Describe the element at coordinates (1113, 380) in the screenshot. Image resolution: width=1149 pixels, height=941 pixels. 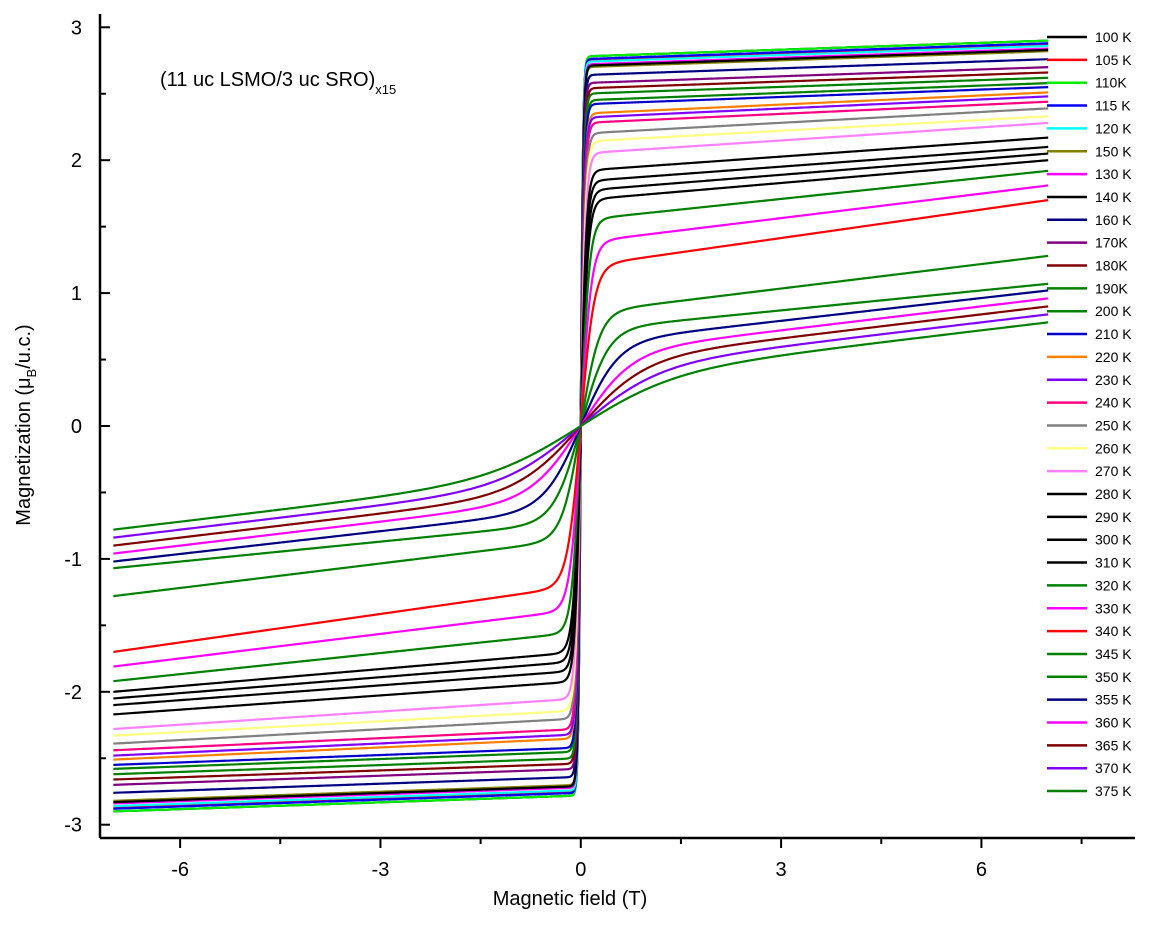
I see `legend-label: 230 K` at that location.